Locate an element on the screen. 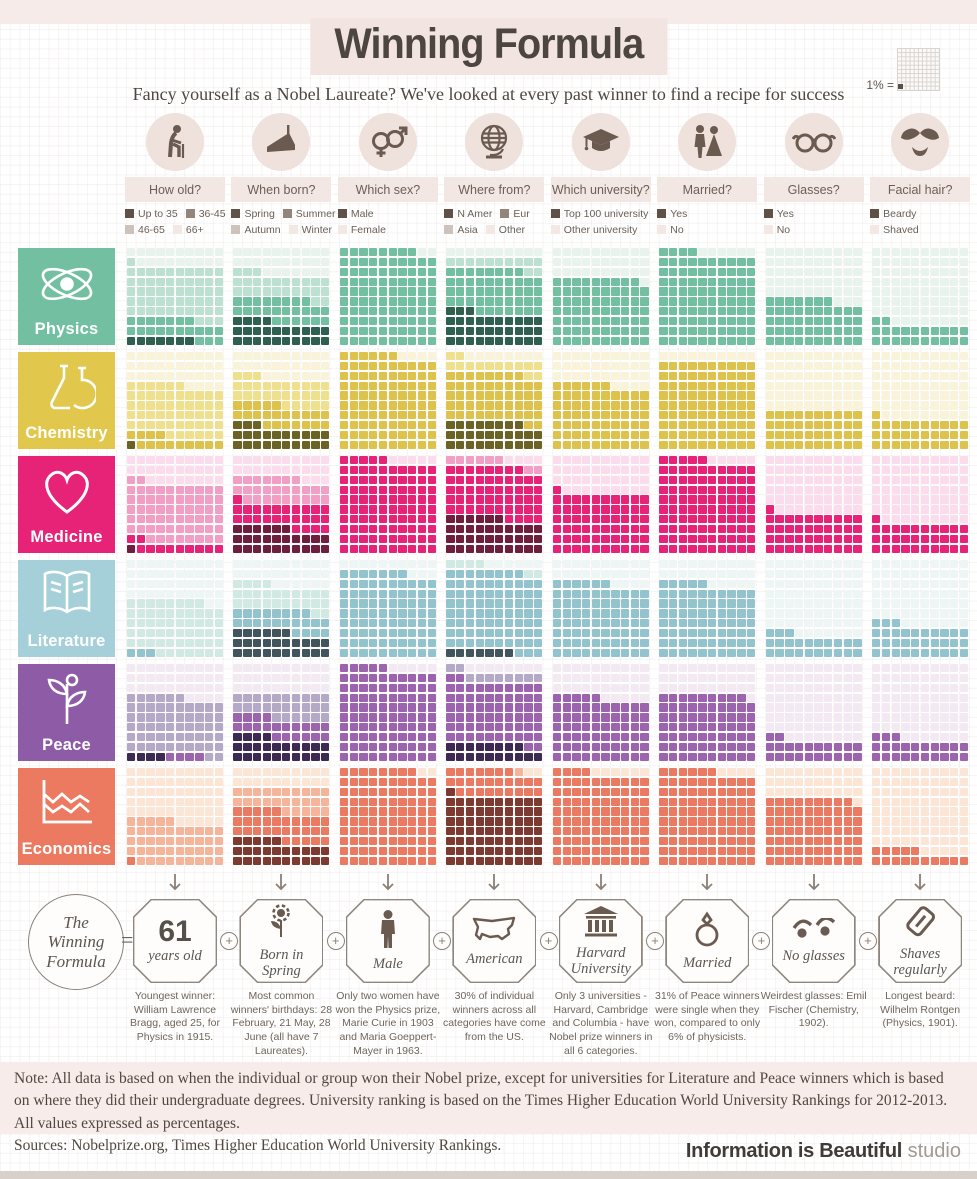 This screenshot has width=977, height=1179. legend-label: Female is located at coordinates (368, 229).